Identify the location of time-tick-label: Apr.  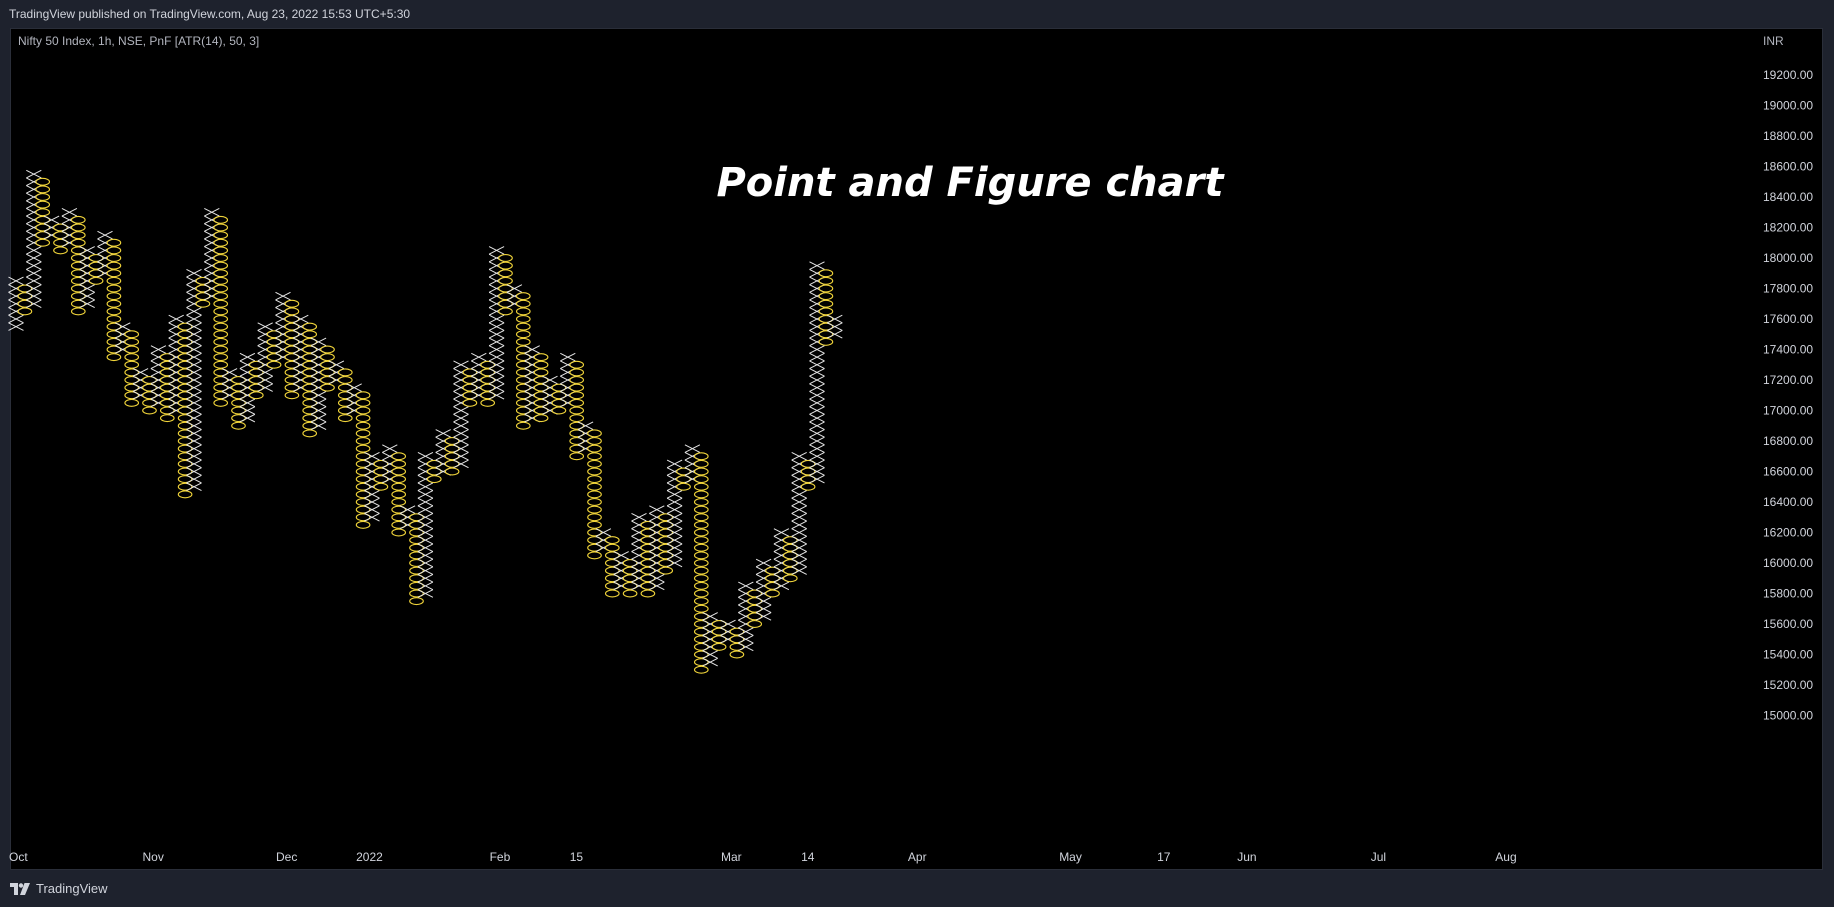
(917, 857).